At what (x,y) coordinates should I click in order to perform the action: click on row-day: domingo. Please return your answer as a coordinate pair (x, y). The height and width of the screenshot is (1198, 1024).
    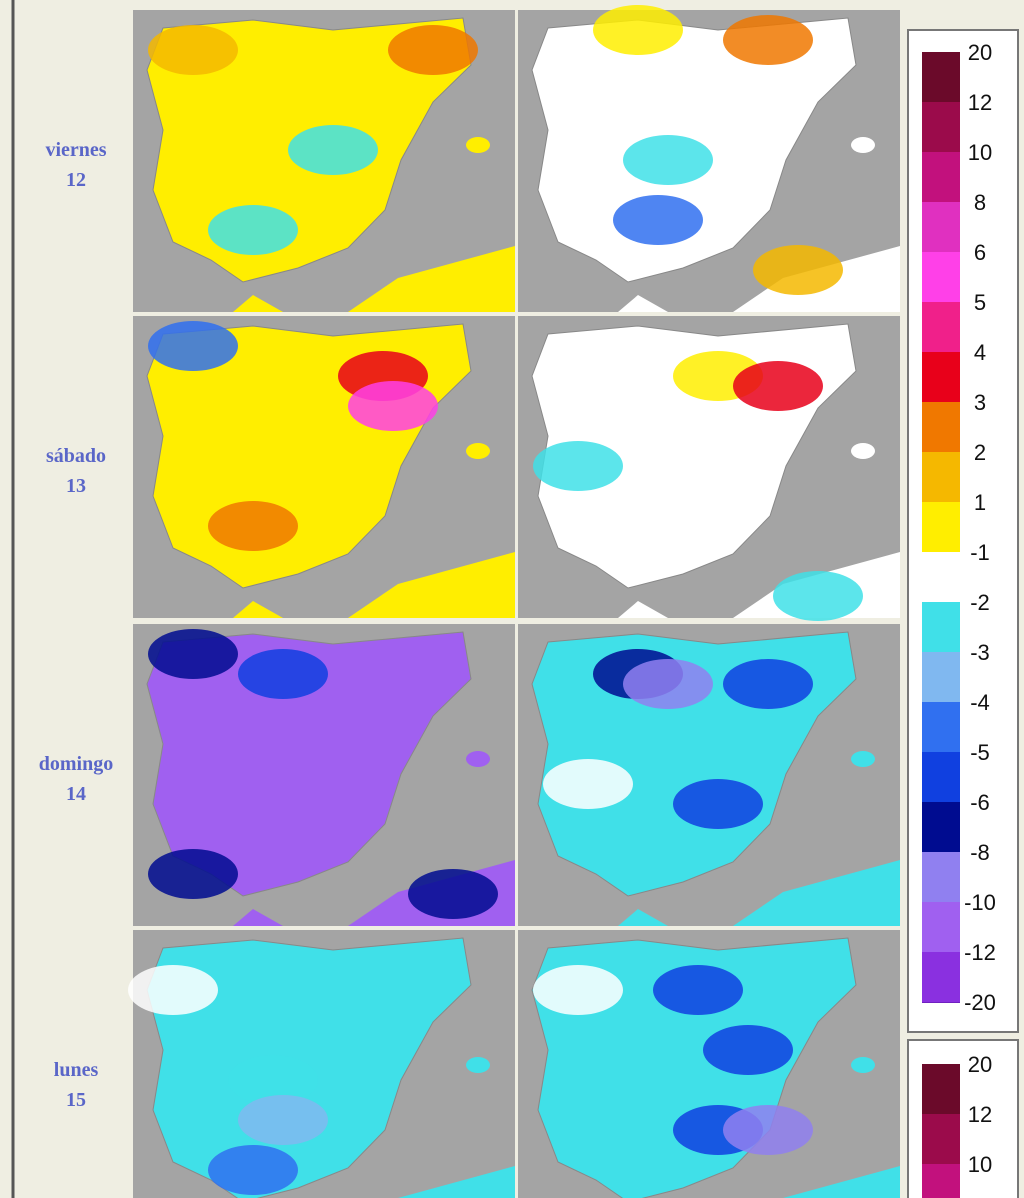
    Looking at the image, I should click on (76, 764).